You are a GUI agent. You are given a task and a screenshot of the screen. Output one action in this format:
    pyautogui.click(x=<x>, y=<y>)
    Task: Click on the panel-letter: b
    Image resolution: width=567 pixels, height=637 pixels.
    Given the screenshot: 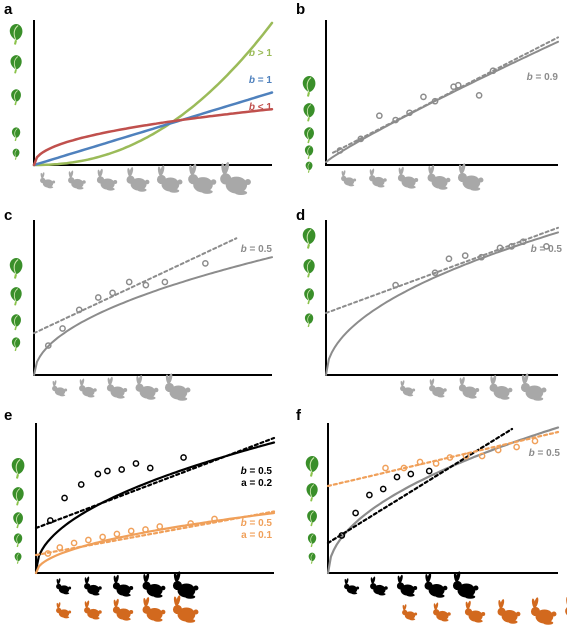 What is the action you would take?
    pyautogui.click(x=300, y=9)
    